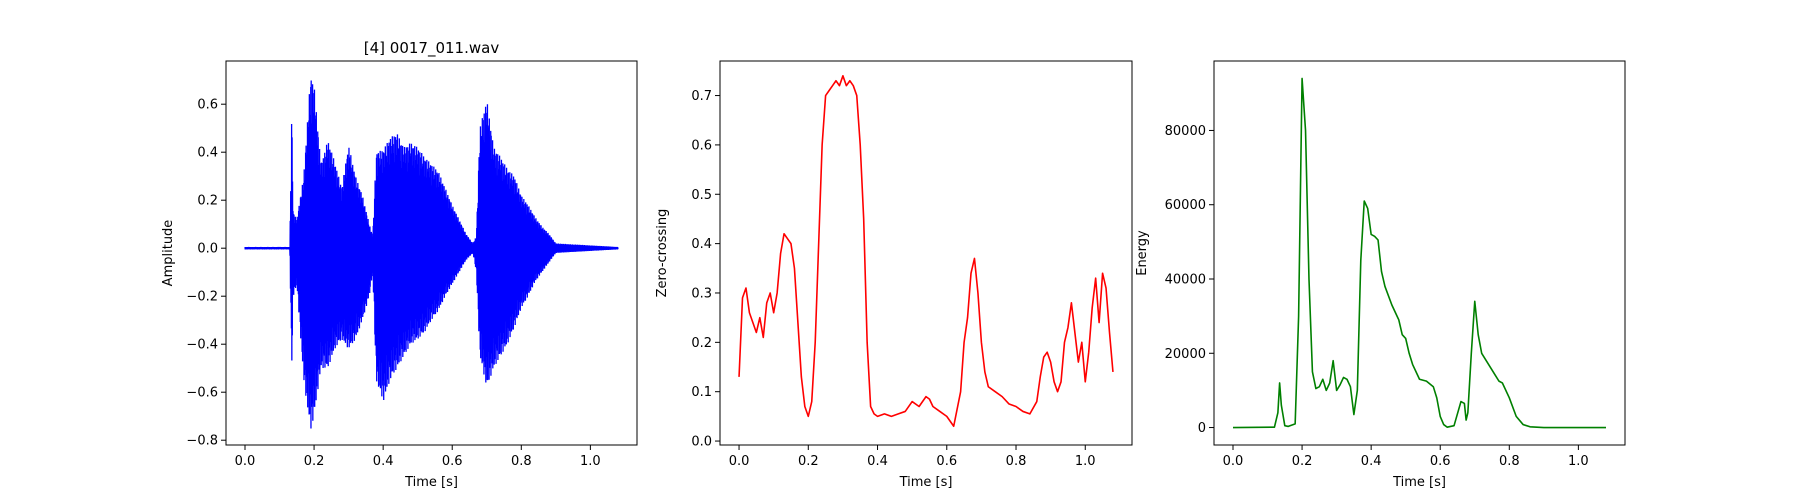  I want to click on y-axis-label: Zero-crossing, so click(662, 253).